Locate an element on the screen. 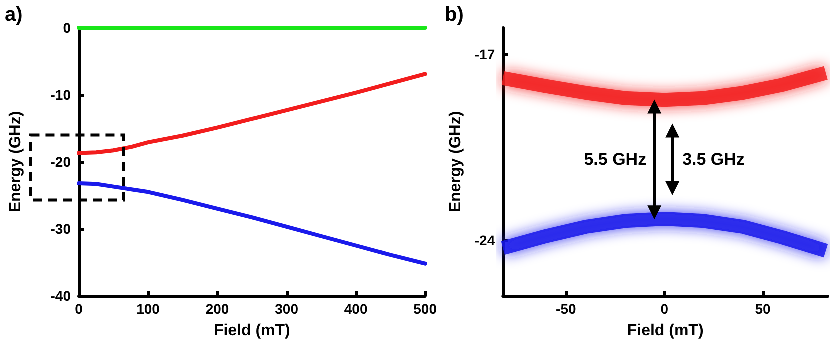 This screenshot has width=830, height=344. y-tick-label: -30 is located at coordinates (61, 229).